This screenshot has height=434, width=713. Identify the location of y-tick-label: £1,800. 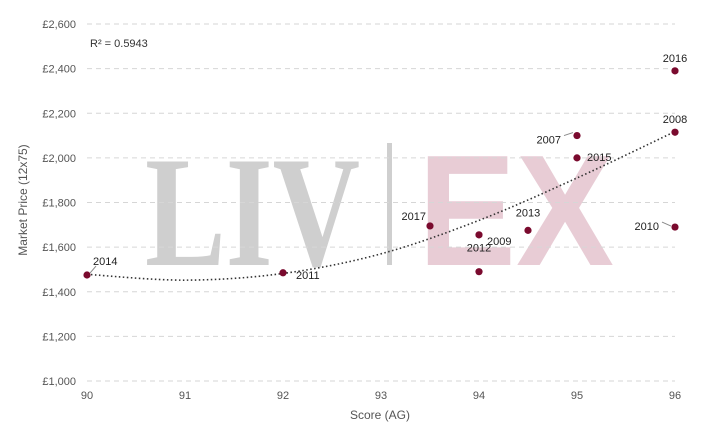
(59, 204).